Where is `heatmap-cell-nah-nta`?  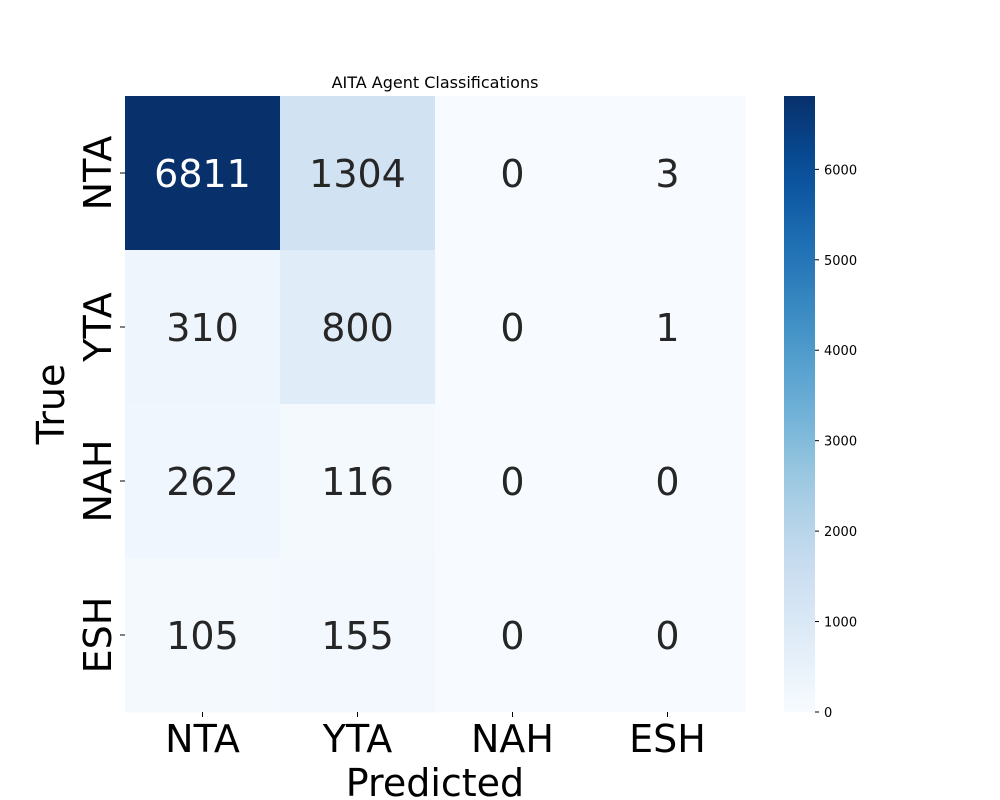 heatmap-cell-nah-nta is located at coordinates (203, 481).